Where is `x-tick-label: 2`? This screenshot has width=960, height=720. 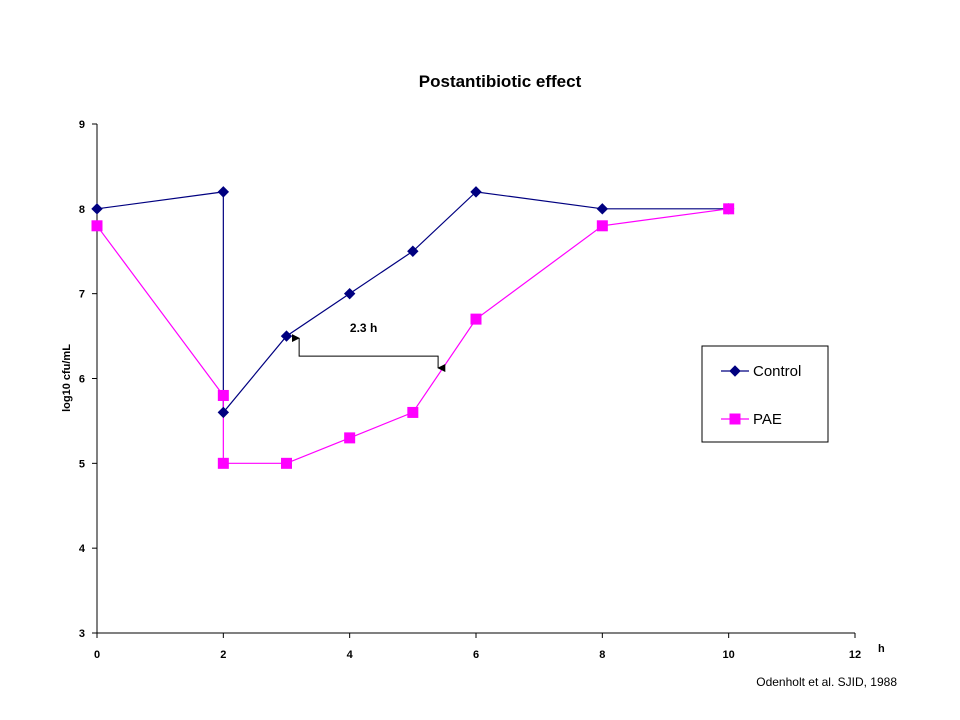
x-tick-label: 2 is located at coordinates (223, 655).